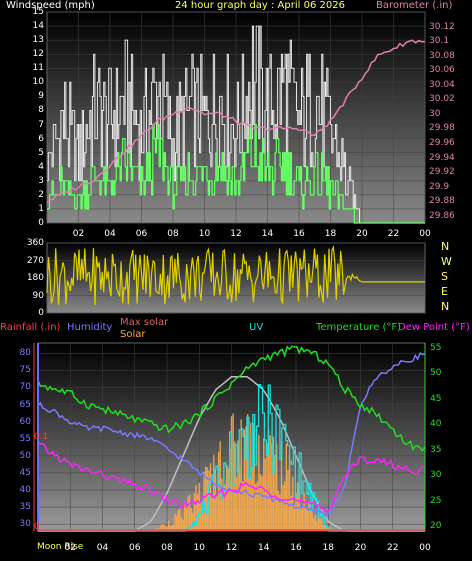 The height and width of the screenshot is (561, 472). I want to click on temp-x-tick: 18, so click(328, 548).